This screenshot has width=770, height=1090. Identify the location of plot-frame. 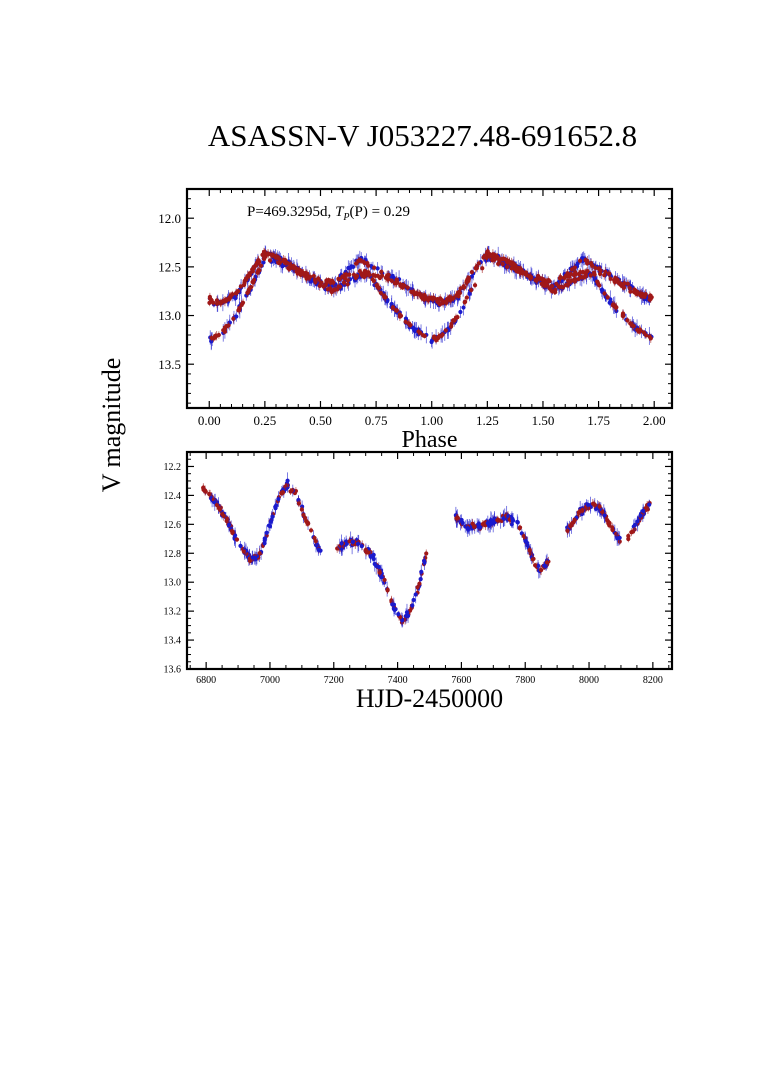
(429, 298).